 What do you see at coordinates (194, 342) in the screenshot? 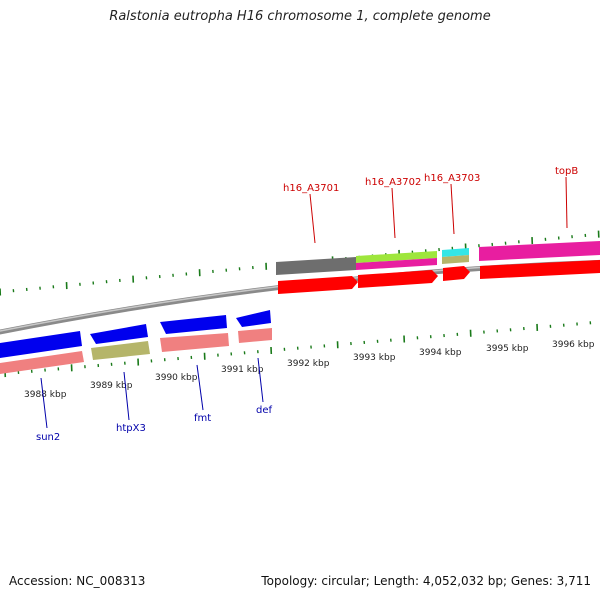
I see `feature-fmt-cds` at bounding box center [194, 342].